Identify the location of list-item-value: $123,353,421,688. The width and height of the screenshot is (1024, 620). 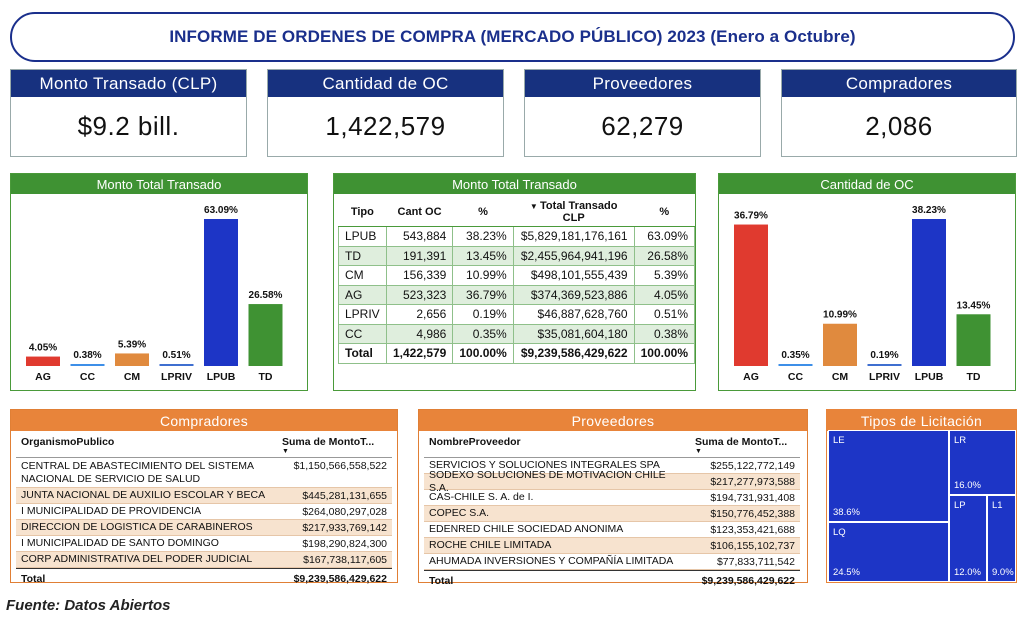
(752, 529).